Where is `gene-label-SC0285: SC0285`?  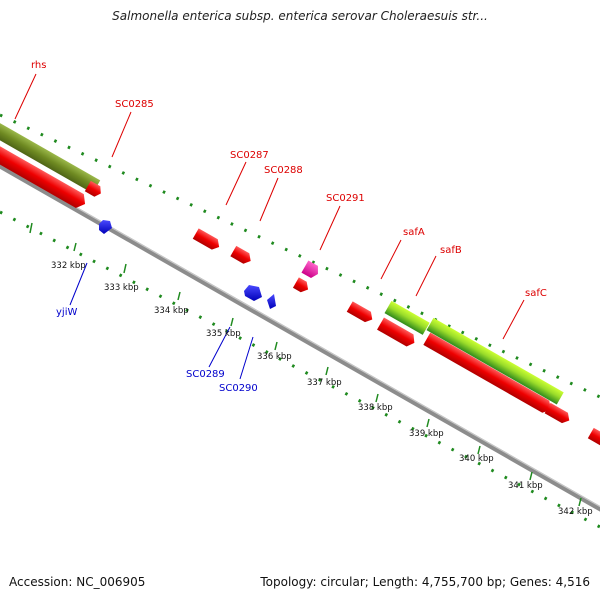
gene-label-SC0285: SC0285 is located at coordinates (134, 104).